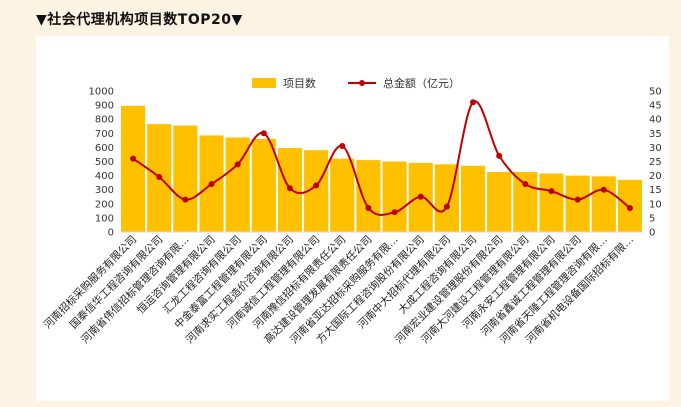 Image resolution: width=681 pixels, height=407 pixels. Describe the element at coordinates (655, 134) in the screenshot. I see `right-axis-tick: 35` at that location.